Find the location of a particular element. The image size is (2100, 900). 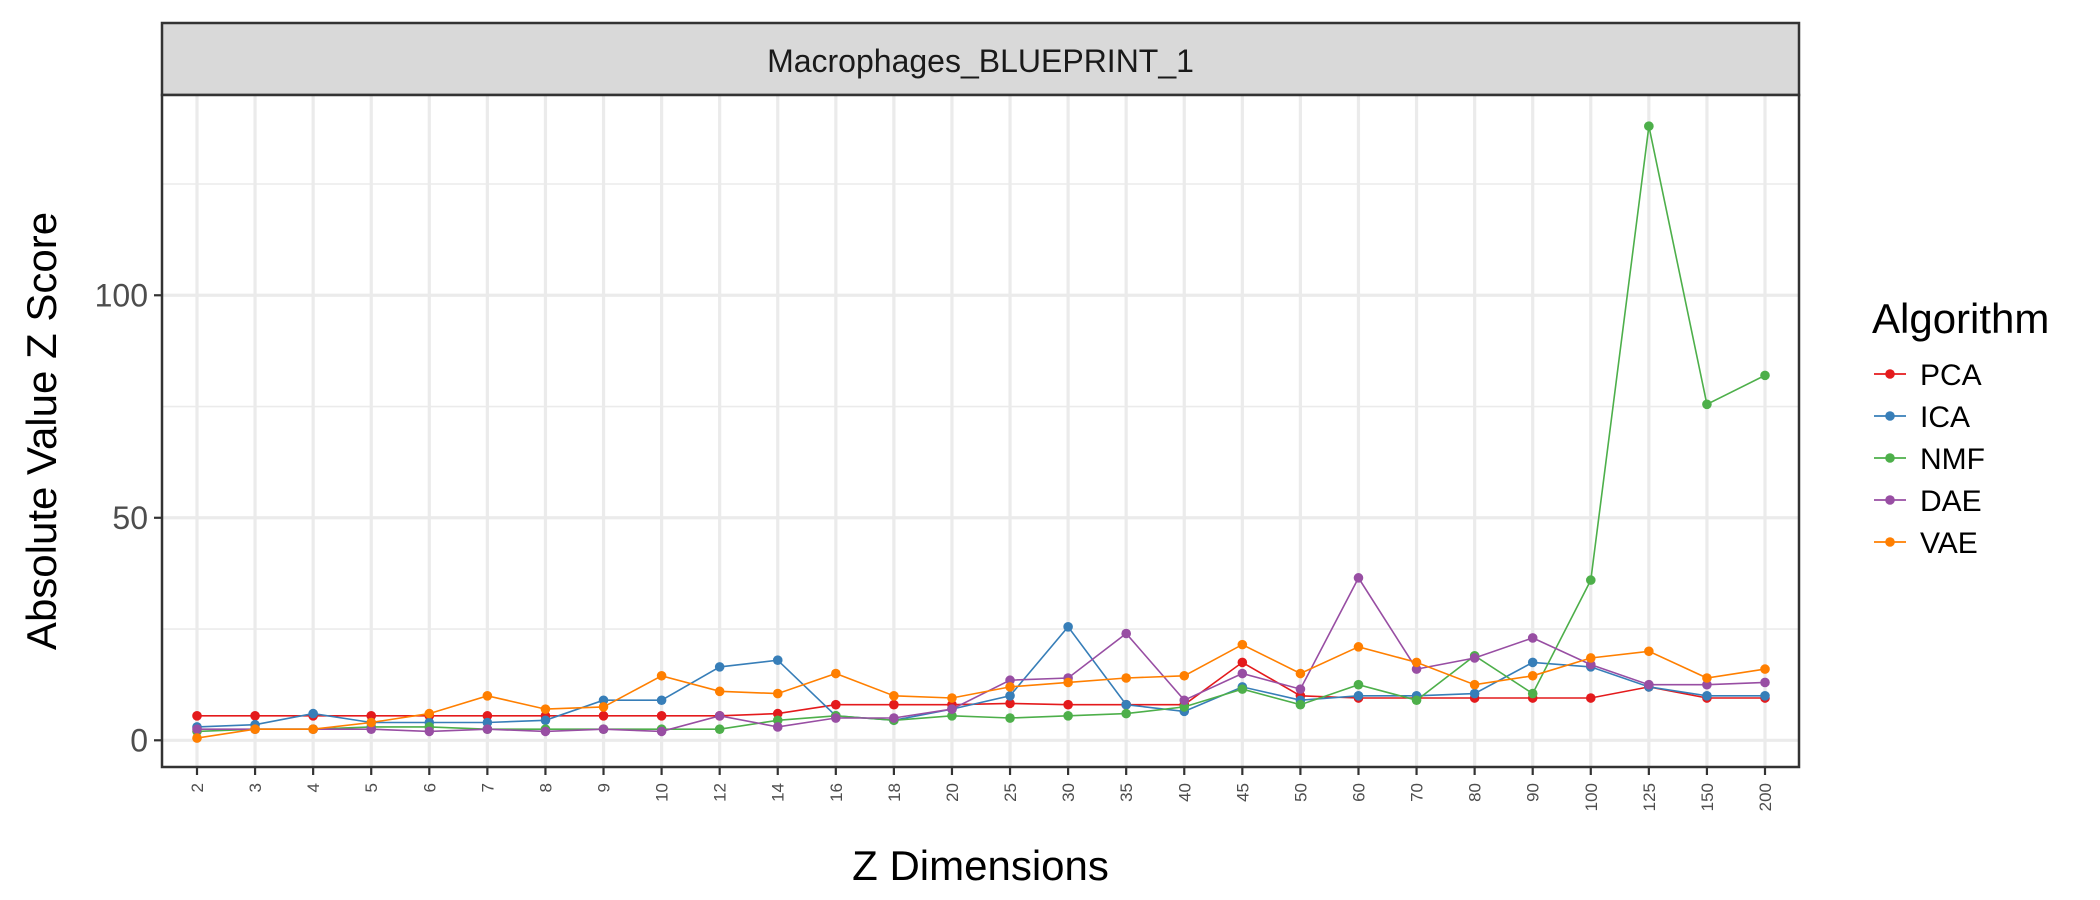

x-tick-label: 18 is located at coordinates (894, 792).